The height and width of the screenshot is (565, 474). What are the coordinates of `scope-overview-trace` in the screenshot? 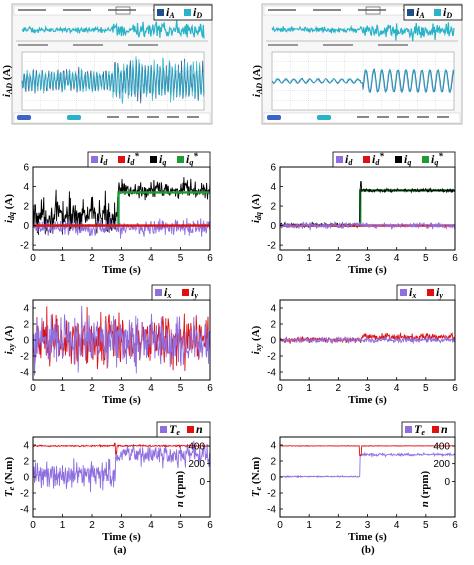 It's located at (113, 29).